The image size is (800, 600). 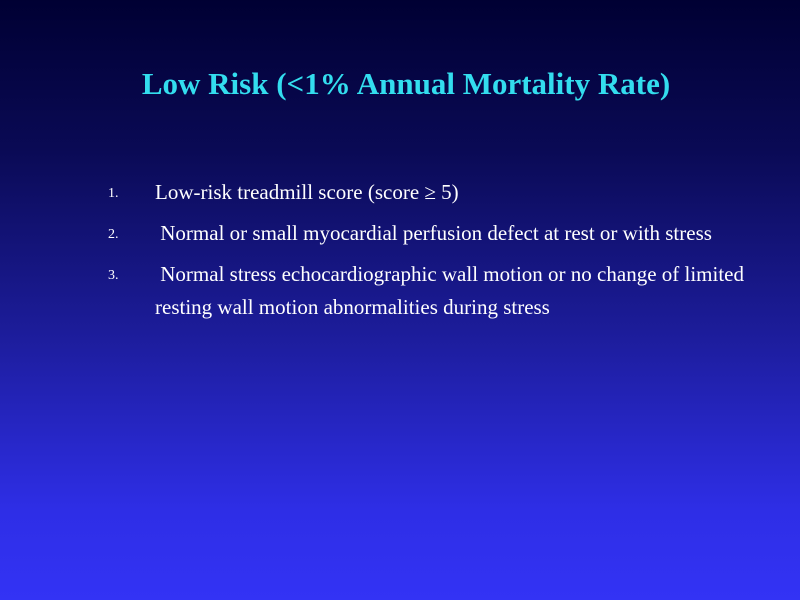 I want to click on list-item-text: Low-risk treadmill score (score ≥ 5), so click(x=307, y=192).